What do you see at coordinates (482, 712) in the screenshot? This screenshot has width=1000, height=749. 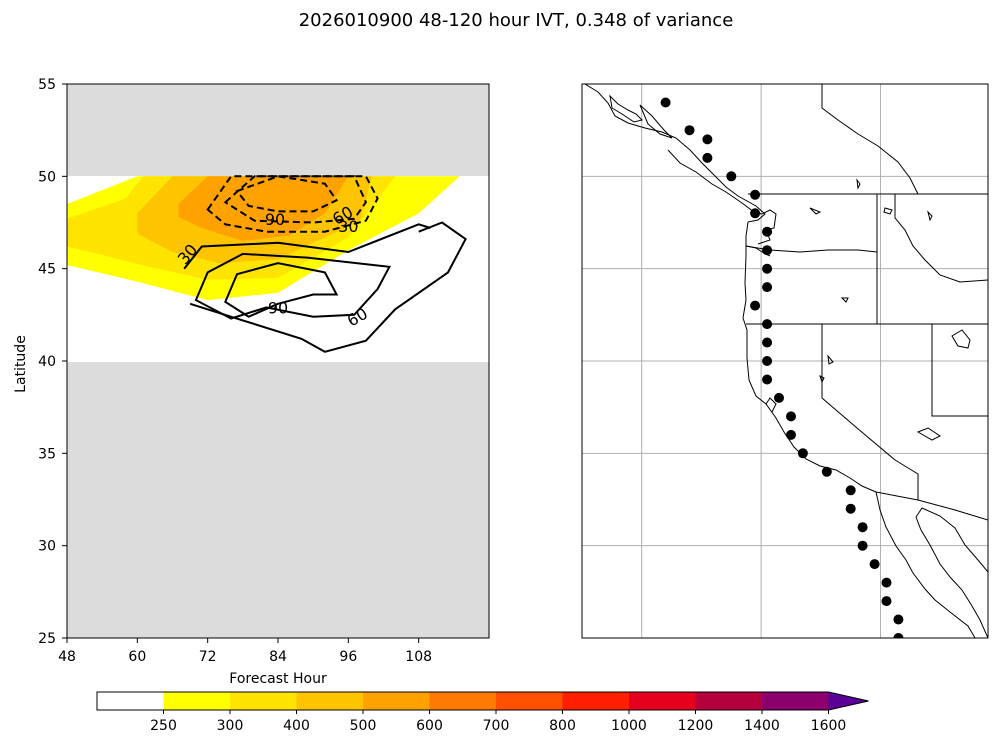 I see `colorbar: 250 300 400 500 600 700 800 1000 1200 1400 1600` at bounding box center [482, 712].